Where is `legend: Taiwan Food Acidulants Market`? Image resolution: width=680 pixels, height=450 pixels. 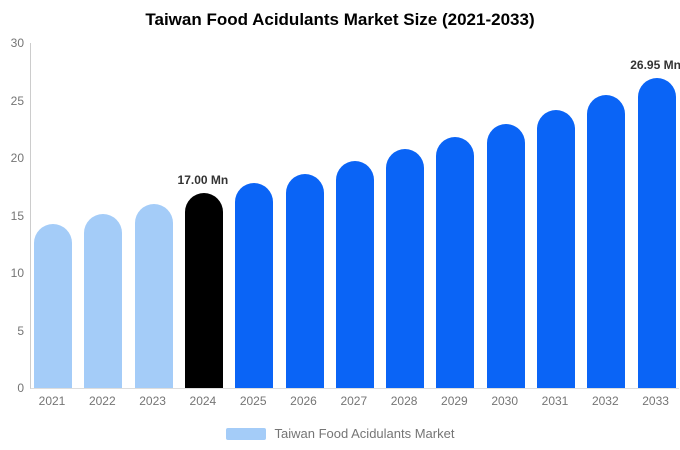
legend: Taiwan Food Acidulants Market is located at coordinates (340, 433).